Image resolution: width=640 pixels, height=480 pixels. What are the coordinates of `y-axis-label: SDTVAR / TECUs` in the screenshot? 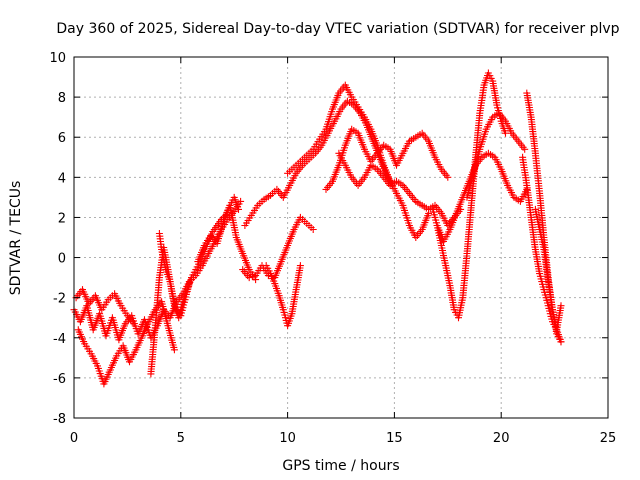 It's located at (16, 238).